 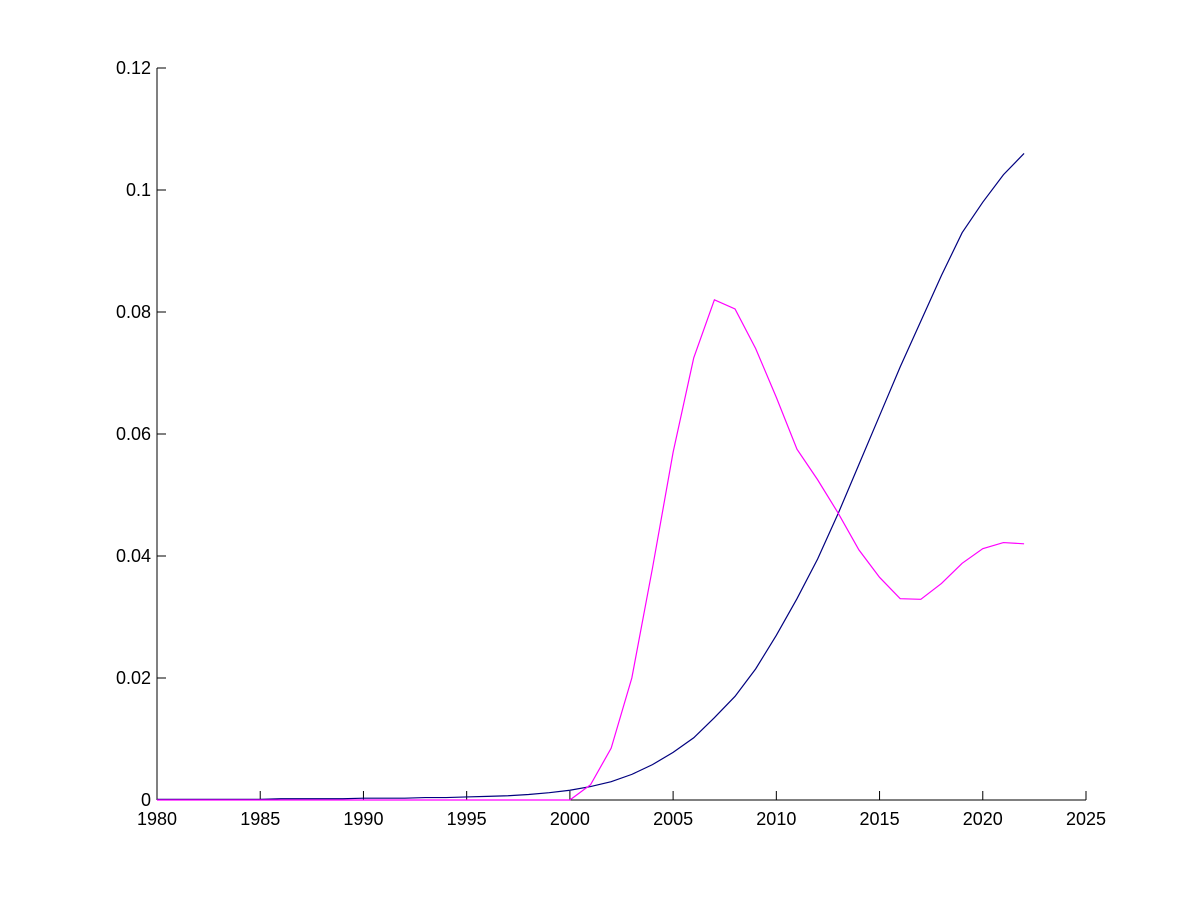 What do you see at coordinates (673, 819) in the screenshot?
I see `x-tick-label: 2005` at bounding box center [673, 819].